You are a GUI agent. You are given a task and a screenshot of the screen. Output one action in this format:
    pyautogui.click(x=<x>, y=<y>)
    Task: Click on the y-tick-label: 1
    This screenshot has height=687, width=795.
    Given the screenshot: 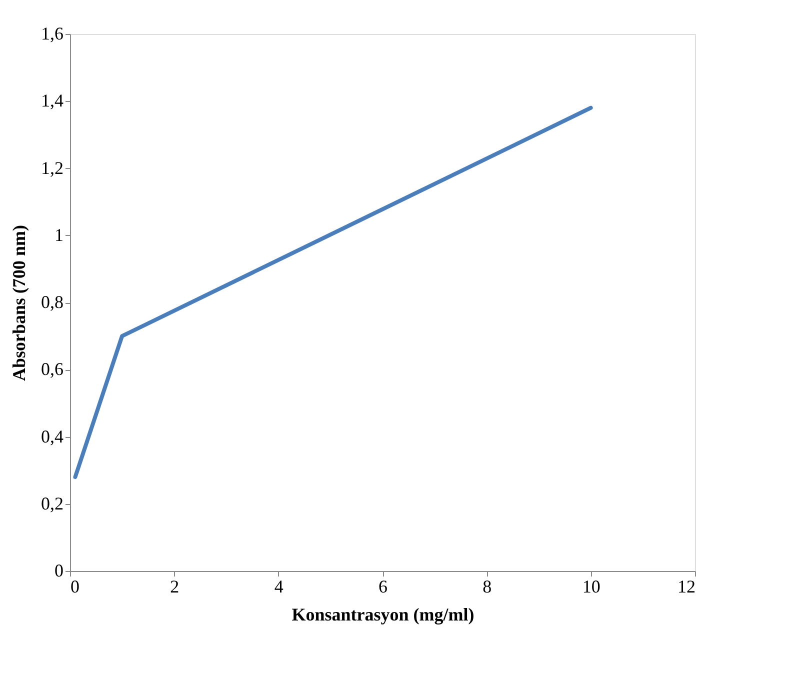 What is the action you would take?
    pyautogui.click(x=59, y=234)
    